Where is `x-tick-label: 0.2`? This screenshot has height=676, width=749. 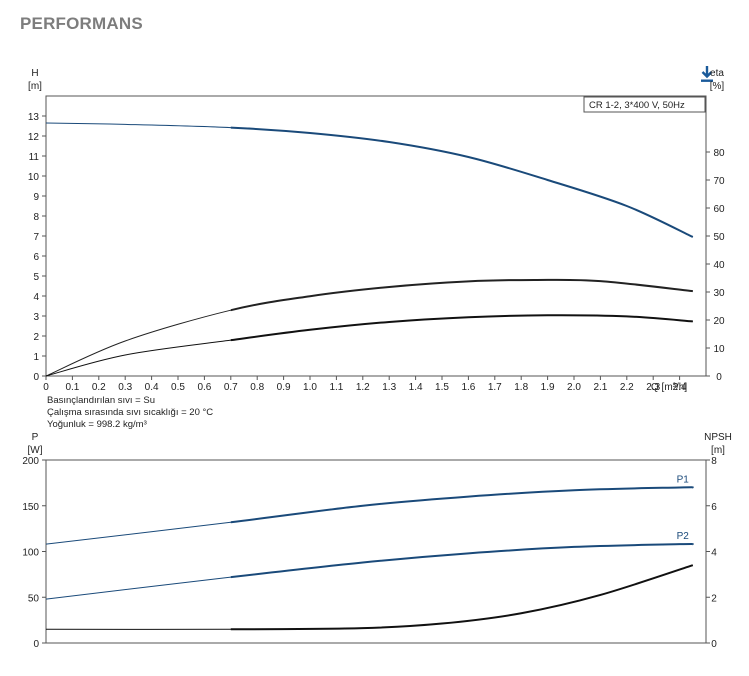 x-tick-label: 0.2 is located at coordinates (99, 387).